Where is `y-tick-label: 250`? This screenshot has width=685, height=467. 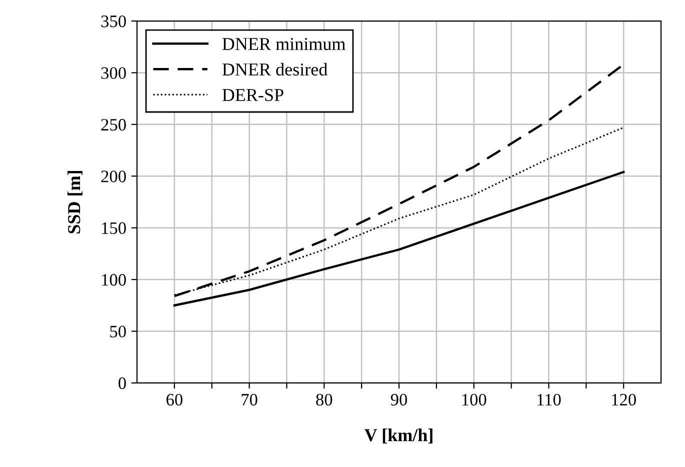
y-tick-label: 250 is located at coordinates (113, 124).